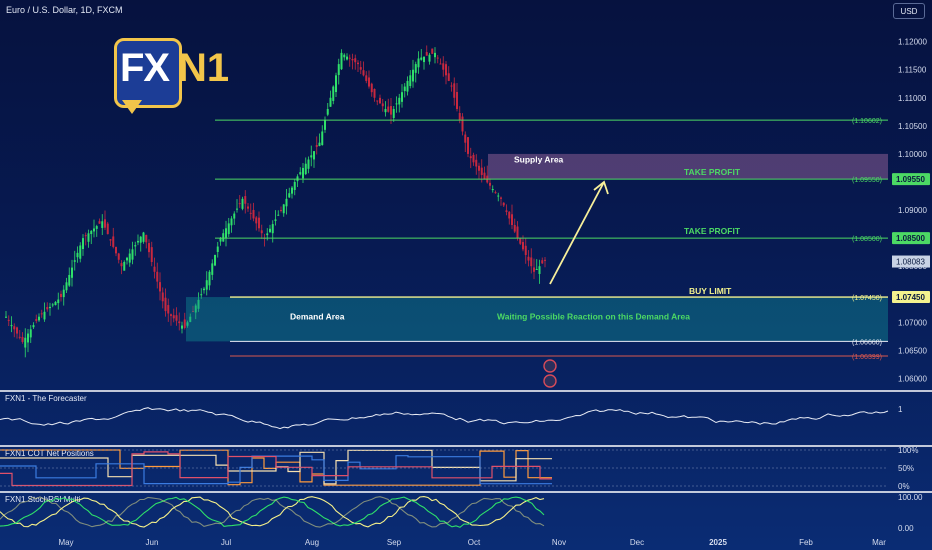 This screenshot has width=932, height=550. I want to click on projection-arrowhead, so click(601, 187).